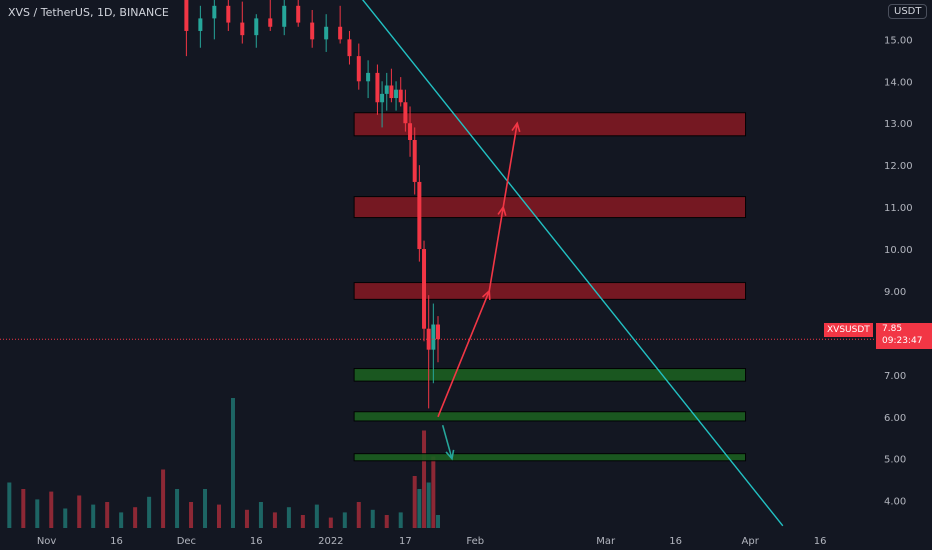  I want to click on chart-title: XVS / TetherUS, 1D, BINANCE, so click(88, 12).